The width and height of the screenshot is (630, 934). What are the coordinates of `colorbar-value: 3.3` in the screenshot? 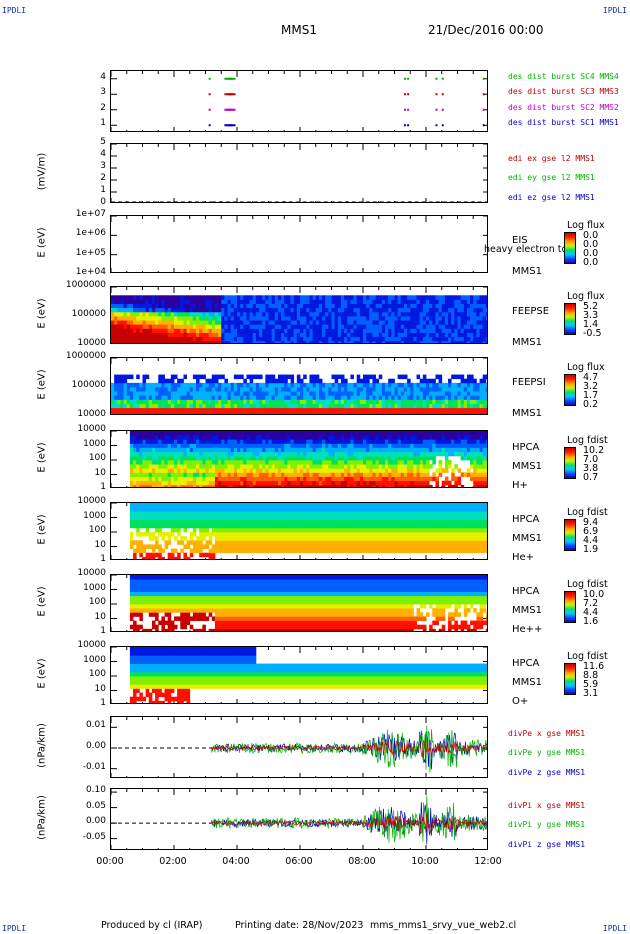 It's located at (591, 315).